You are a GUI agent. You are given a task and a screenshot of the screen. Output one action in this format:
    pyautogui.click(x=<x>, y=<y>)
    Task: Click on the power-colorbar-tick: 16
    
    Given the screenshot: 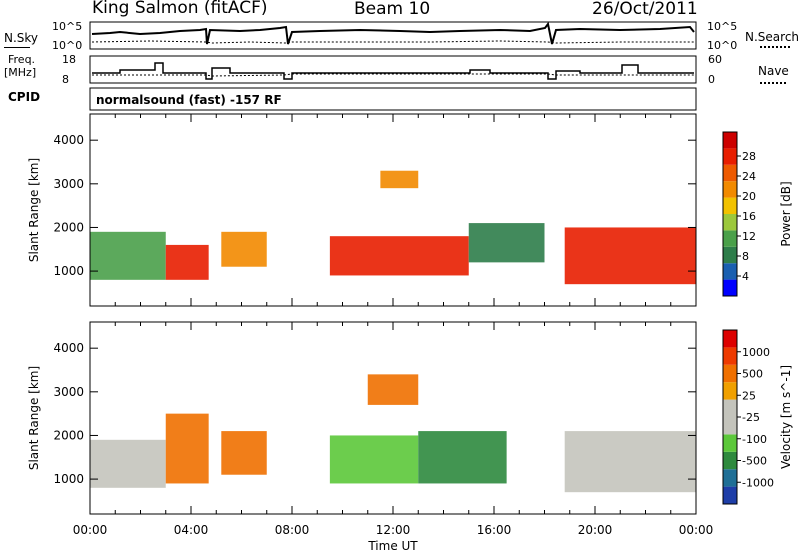 What is the action you would take?
    pyautogui.click(x=749, y=216)
    